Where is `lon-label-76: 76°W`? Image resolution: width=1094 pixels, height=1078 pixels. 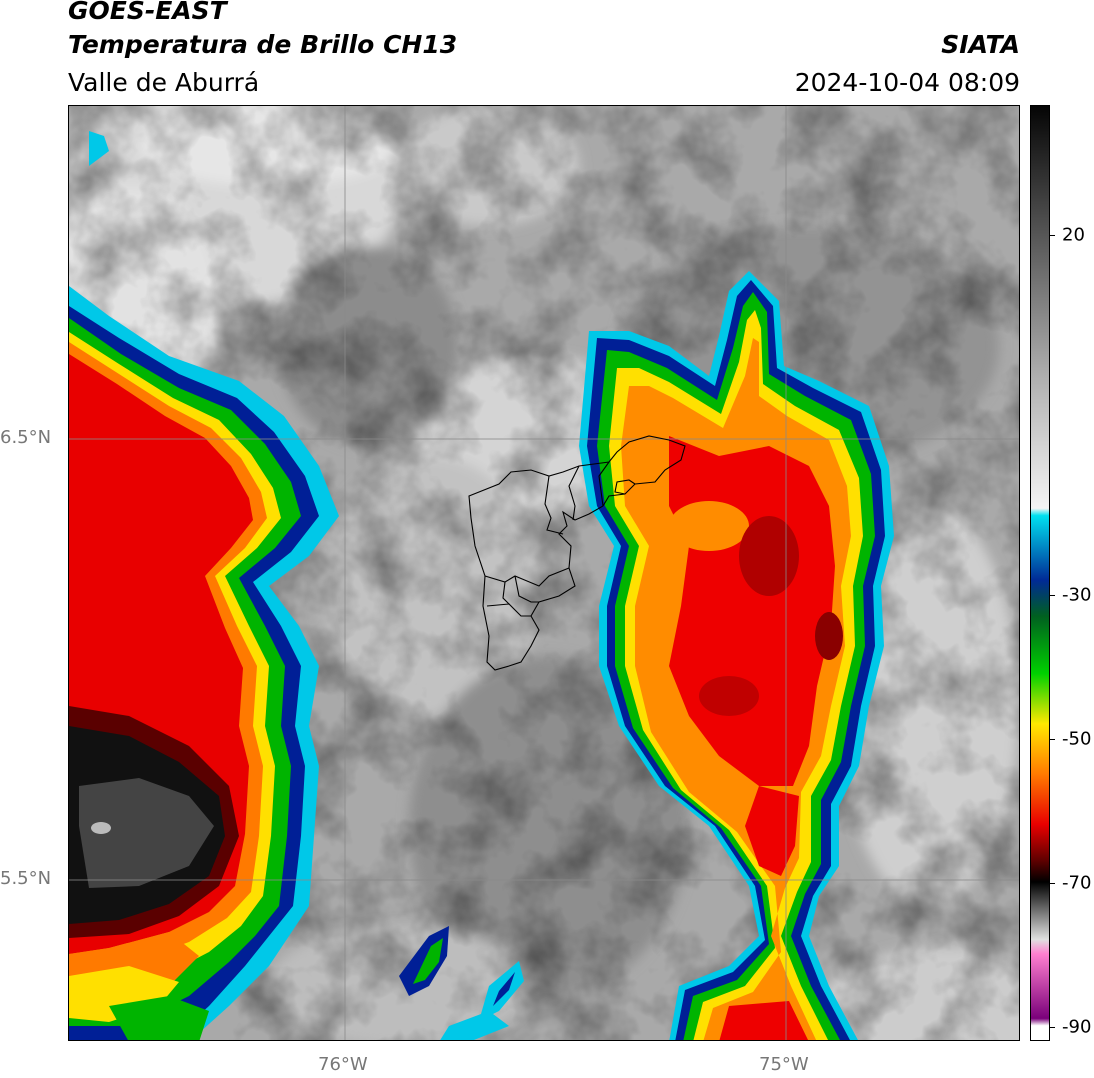
lon-label-76: 76°W is located at coordinates (343, 1064).